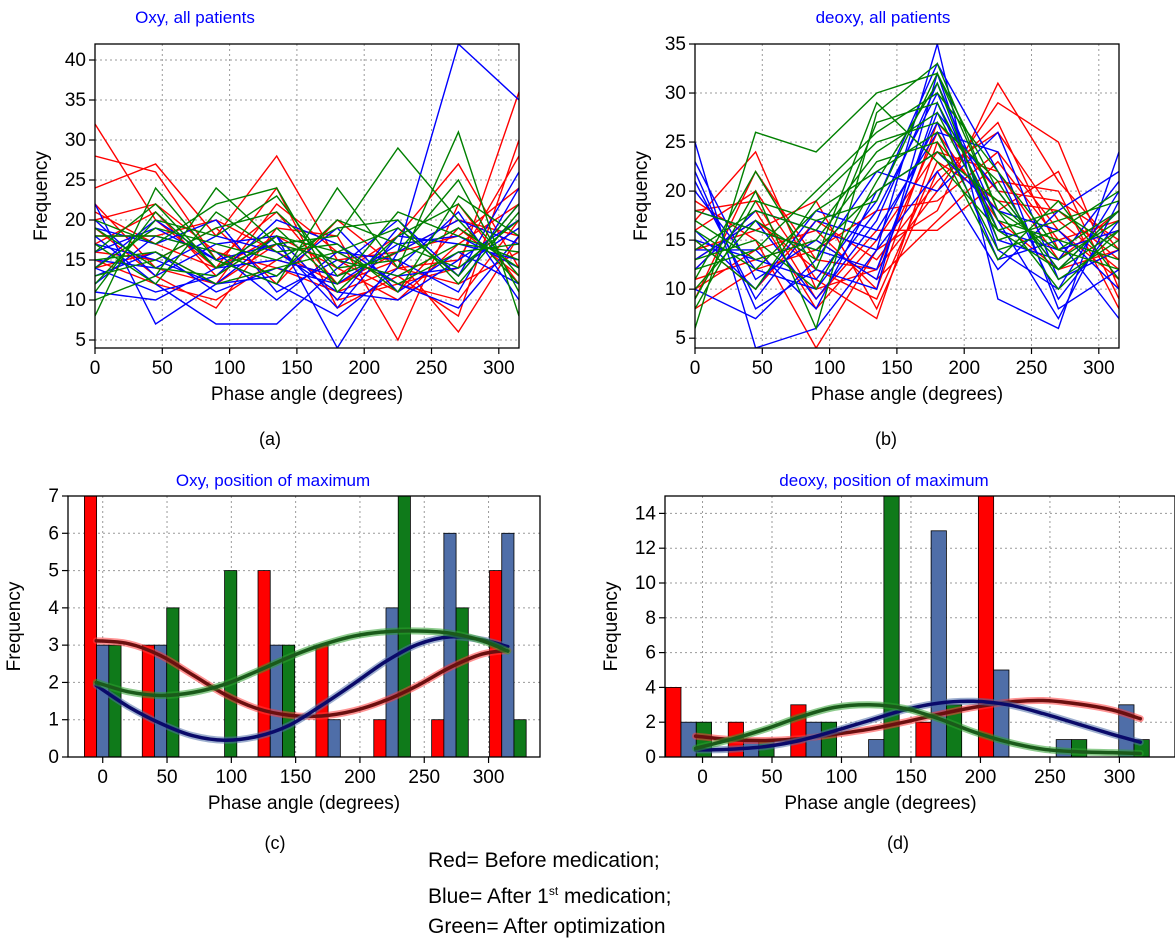 This screenshot has width=1175, height=942. I want to click on plot-frame-d, so click(919, 626).